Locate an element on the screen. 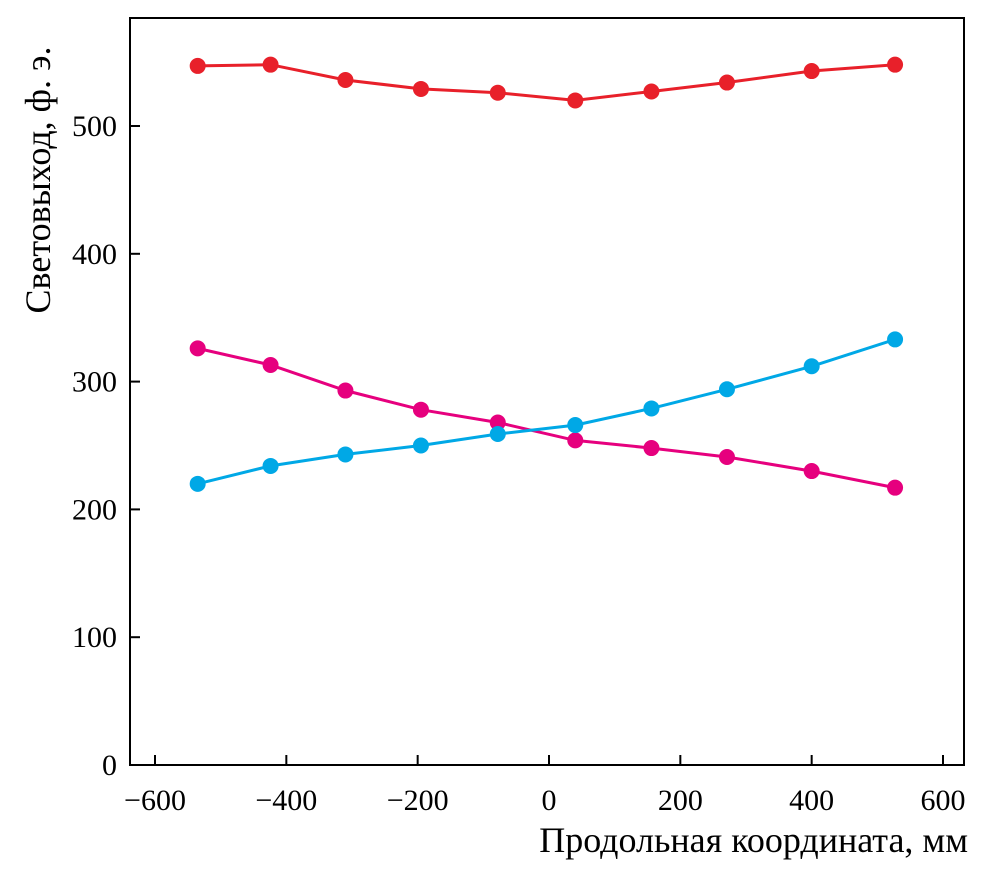  x-tick-label: −600 is located at coordinates (155, 800).